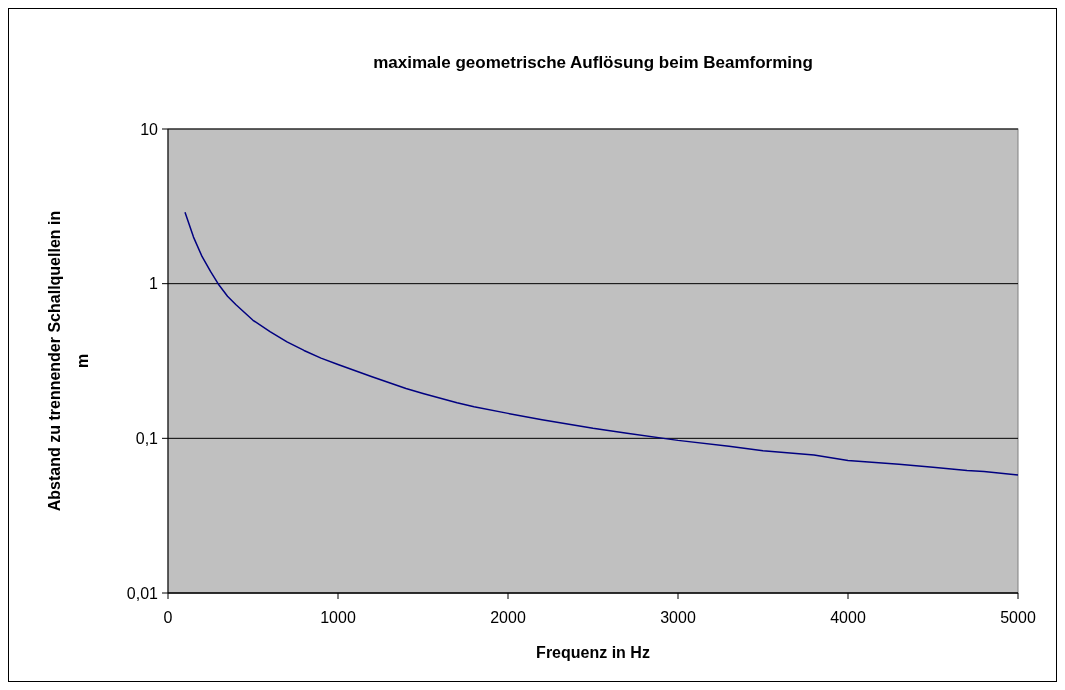 The width and height of the screenshot is (1065, 690). I want to click on y-tick-label: 1, so click(154, 284).